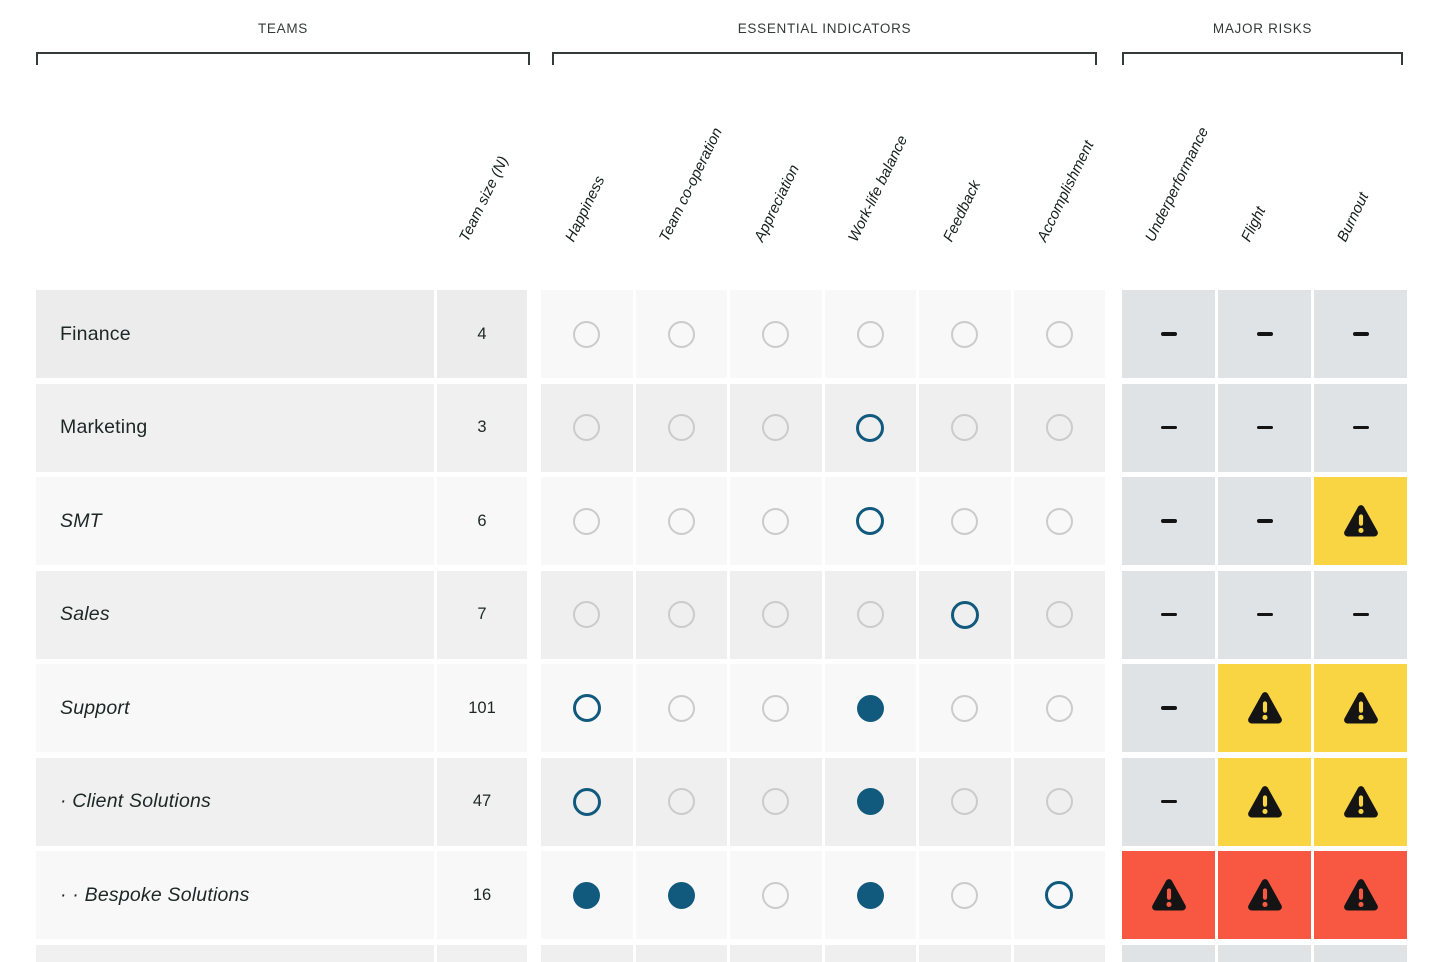  What do you see at coordinates (824, 58) in the screenshot?
I see `essential-indicators-bracket` at bounding box center [824, 58].